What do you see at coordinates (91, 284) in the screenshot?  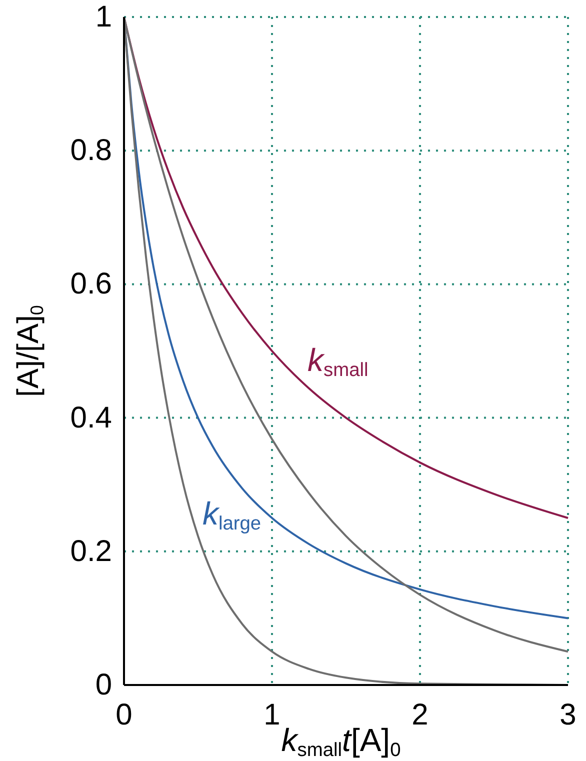 I see `y-tick-label: 0.6` at bounding box center [91, 284].